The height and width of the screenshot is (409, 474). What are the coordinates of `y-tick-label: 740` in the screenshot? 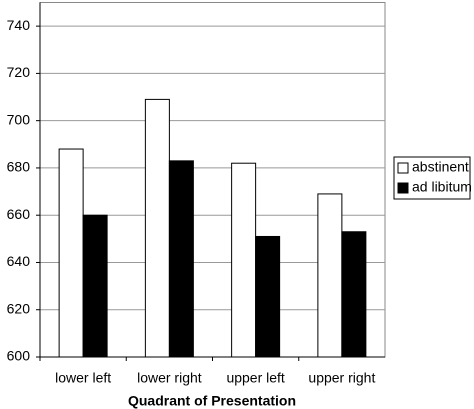 It's located at (19, 25).